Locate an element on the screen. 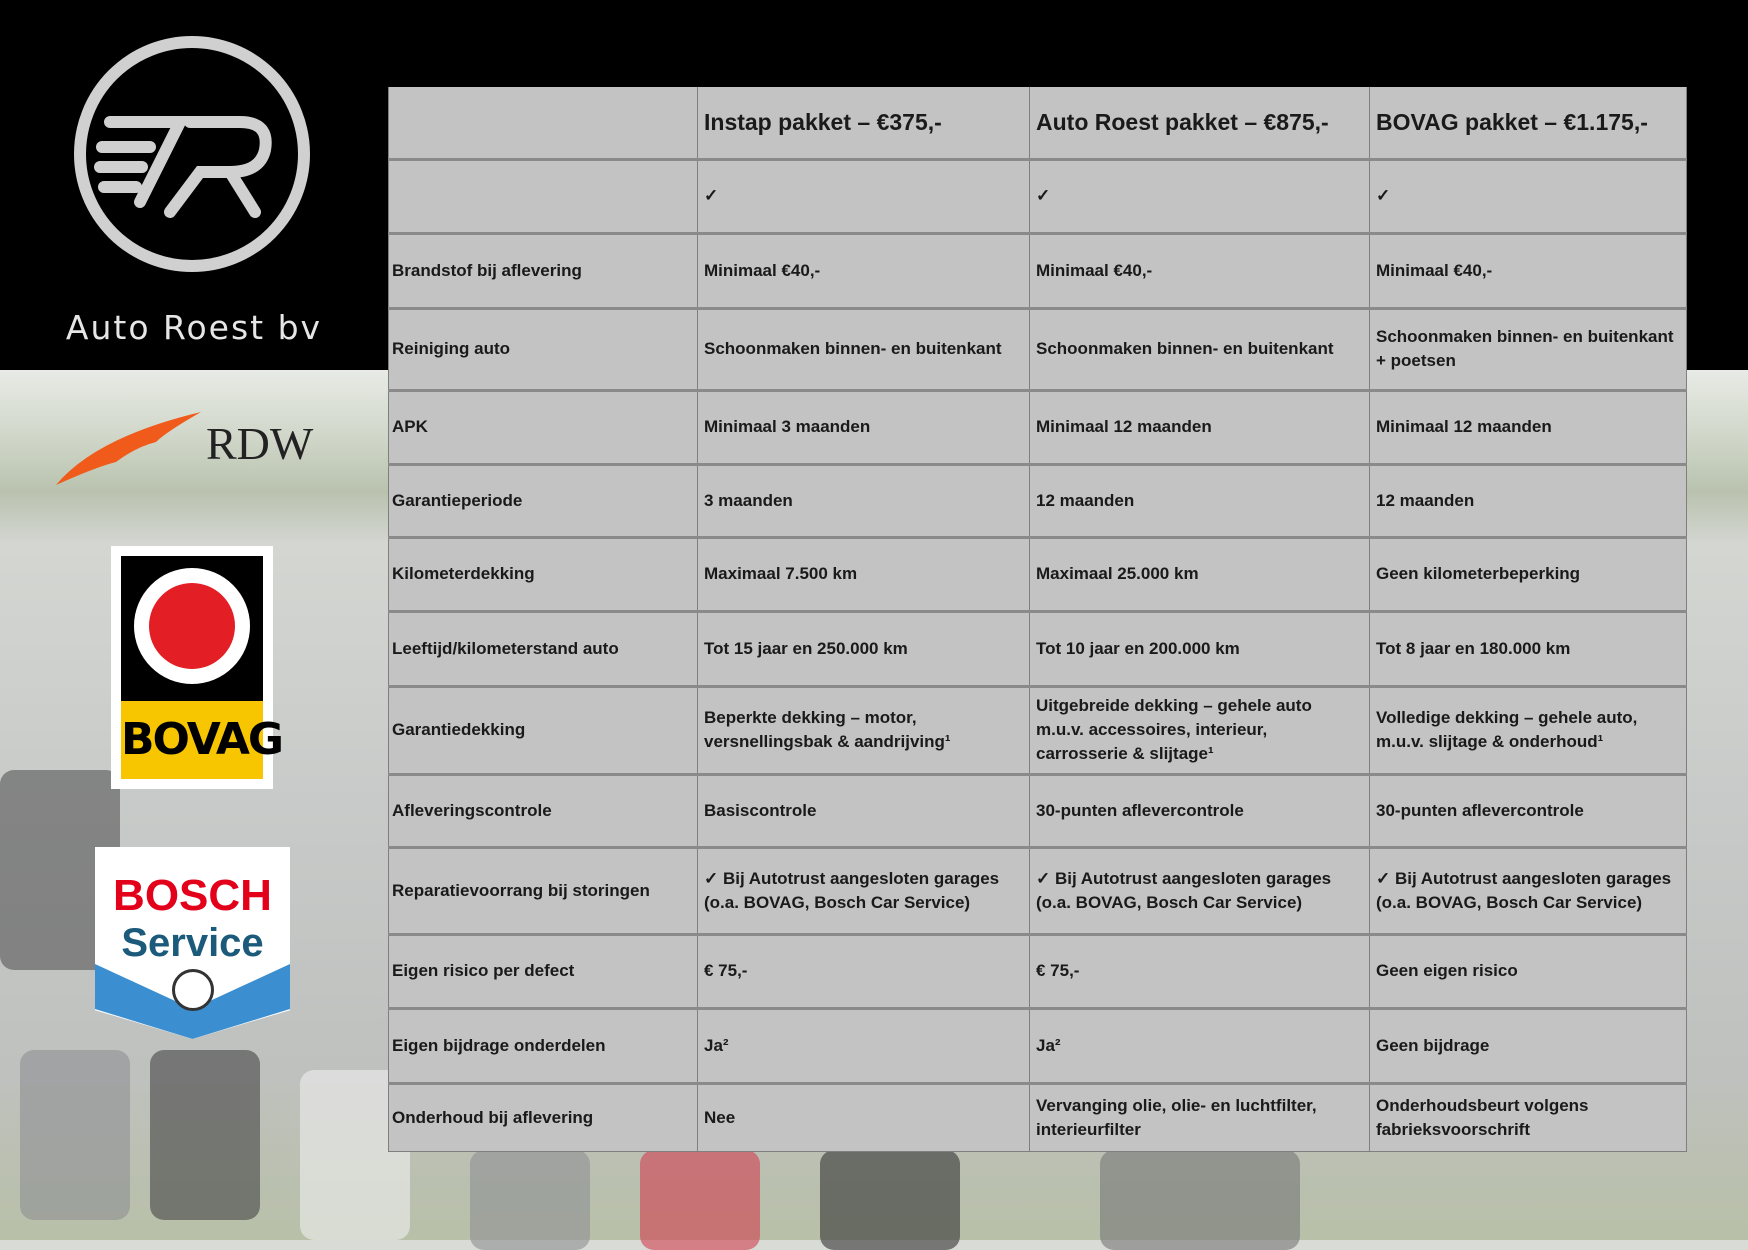  table-cell: 3 maanden is located at coordinates (863, 500).